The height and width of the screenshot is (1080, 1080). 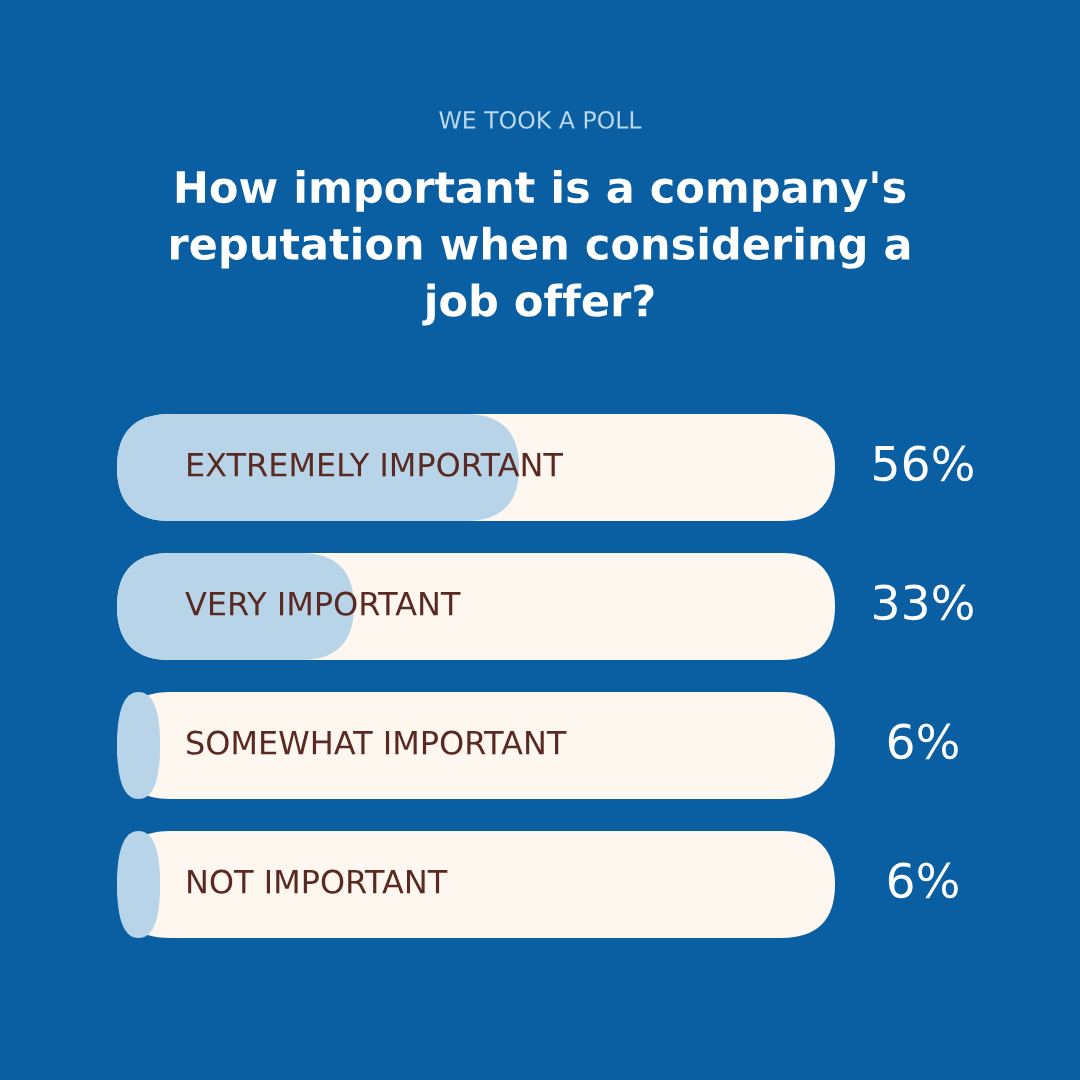 I want to click on chart-title: How important is a company's reputation when considering a job offer?, so click(x=540, y=248).